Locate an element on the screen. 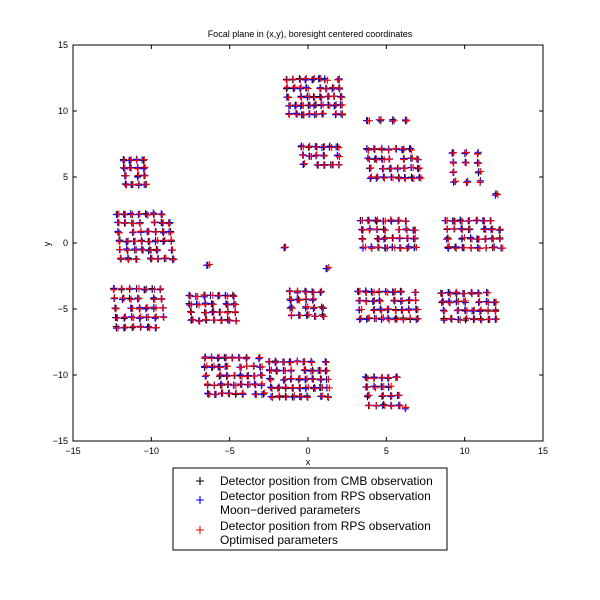 The height and width of the screenshot is (600, 600). y-axis-label: y is located at coordinates (47, 243).